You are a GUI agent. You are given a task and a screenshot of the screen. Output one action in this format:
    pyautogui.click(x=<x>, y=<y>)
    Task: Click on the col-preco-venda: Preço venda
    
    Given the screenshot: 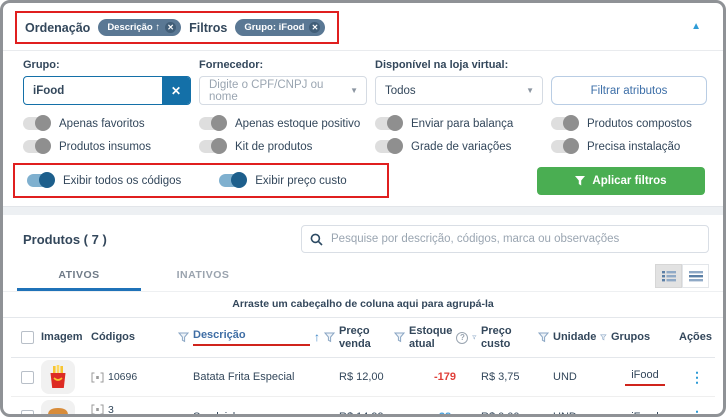 What is the action you would take?
    pyautogui.click(x=374, y=337)
    